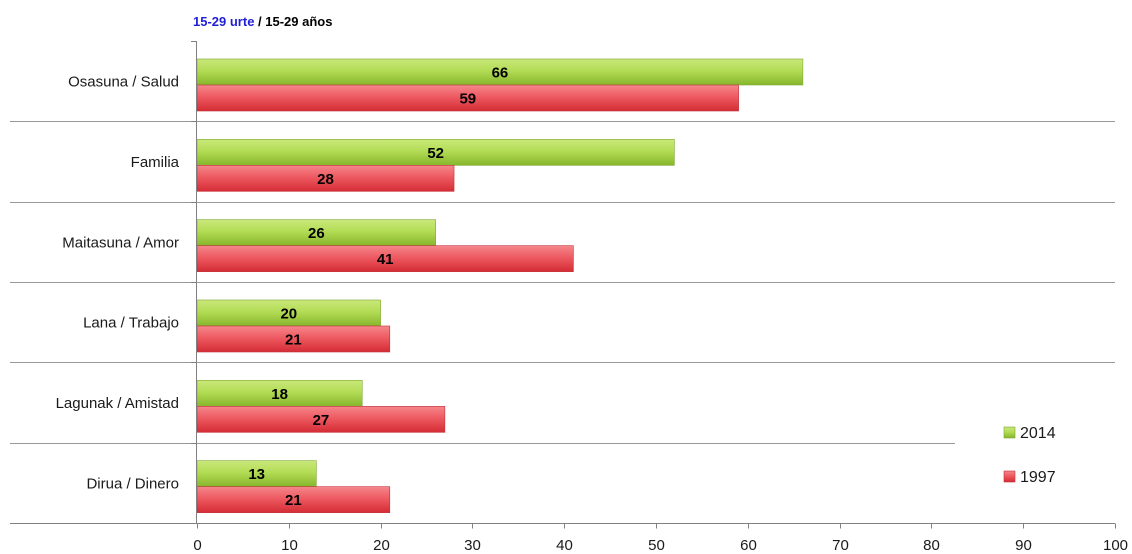 This screenshot has width=1132, height=554. What do you see at coordinates (1038, 433) in the screenshot?
I see `legend-label-2014: 2014` at bounding box center [1038, 433].